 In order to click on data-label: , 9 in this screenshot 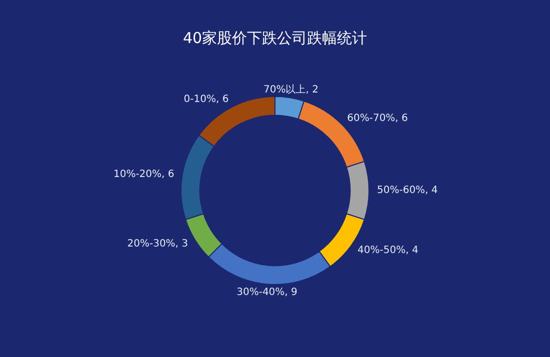, I will do `click(291, 292)`.